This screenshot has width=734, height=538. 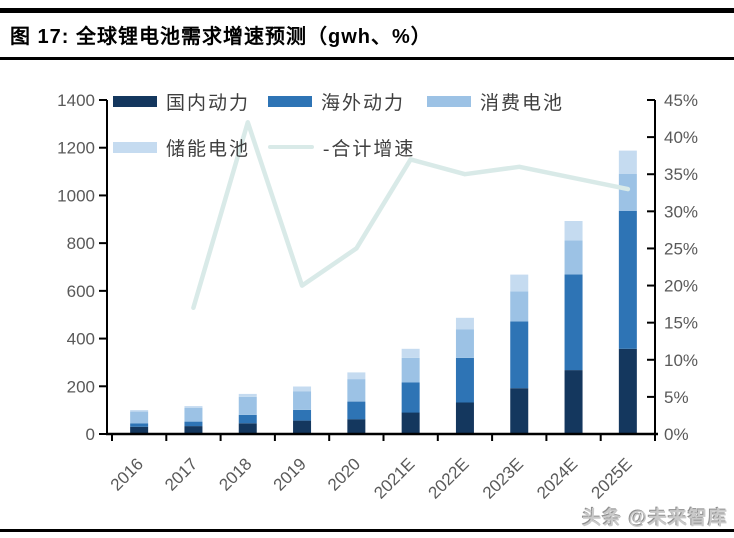 I want to click on svg-text: 45%, so click(x=681, y=100).